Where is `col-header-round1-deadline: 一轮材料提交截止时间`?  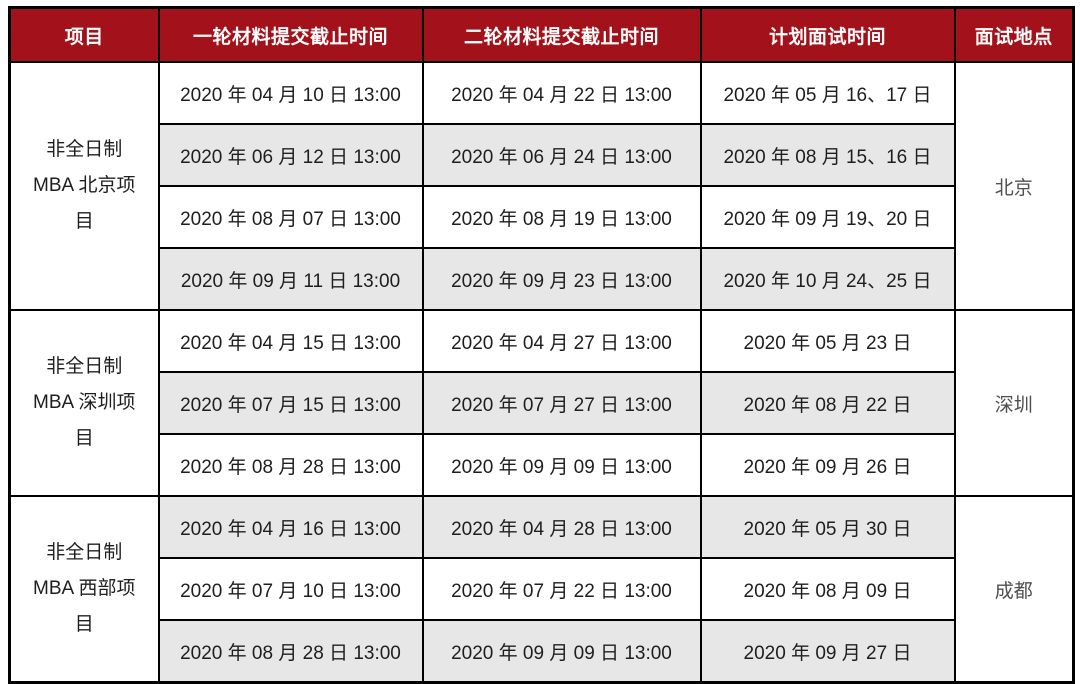
col-header-round1-deadline: 一轮材料提交截止时间 is located at coordinates (290, 34).